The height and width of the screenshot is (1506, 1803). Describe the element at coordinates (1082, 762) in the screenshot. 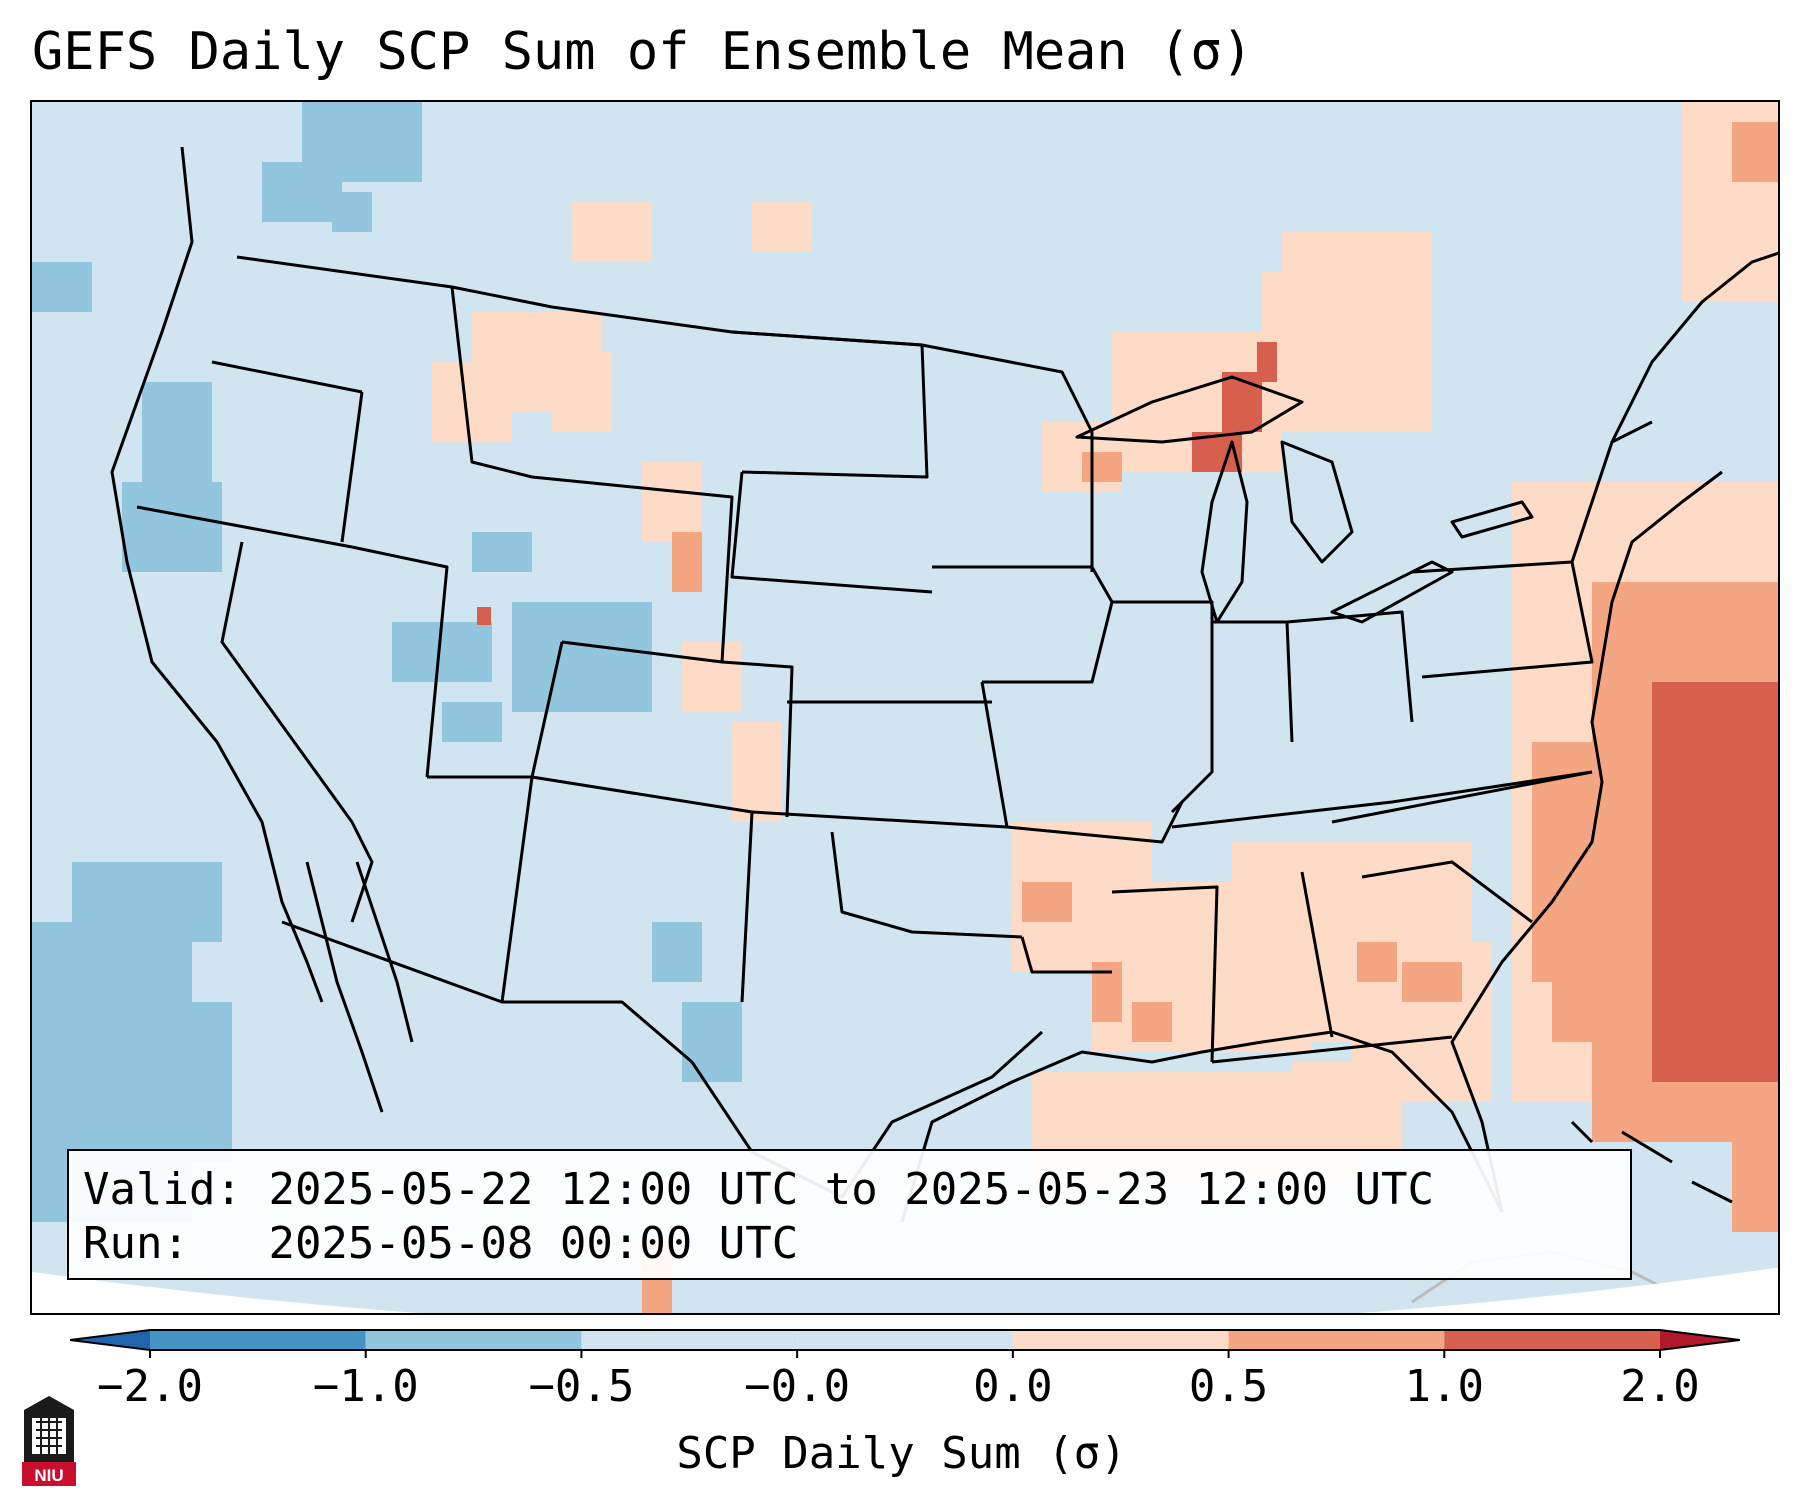

I see `border-mo` at that location.